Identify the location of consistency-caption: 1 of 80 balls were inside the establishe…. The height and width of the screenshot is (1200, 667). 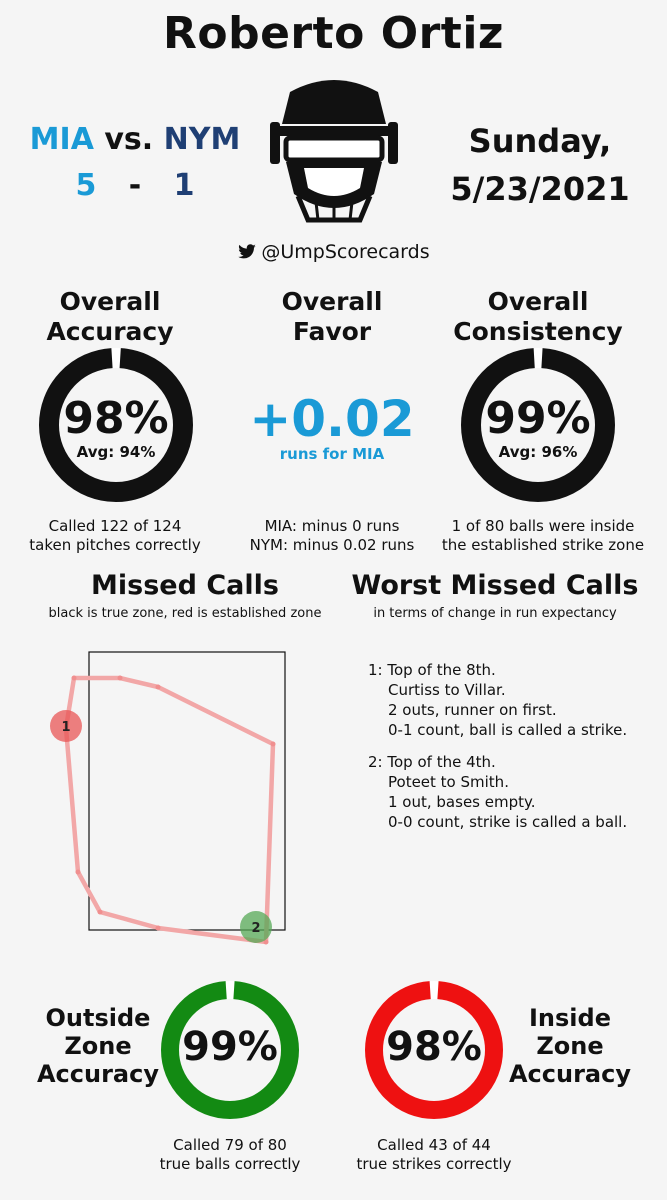
(543, 536).